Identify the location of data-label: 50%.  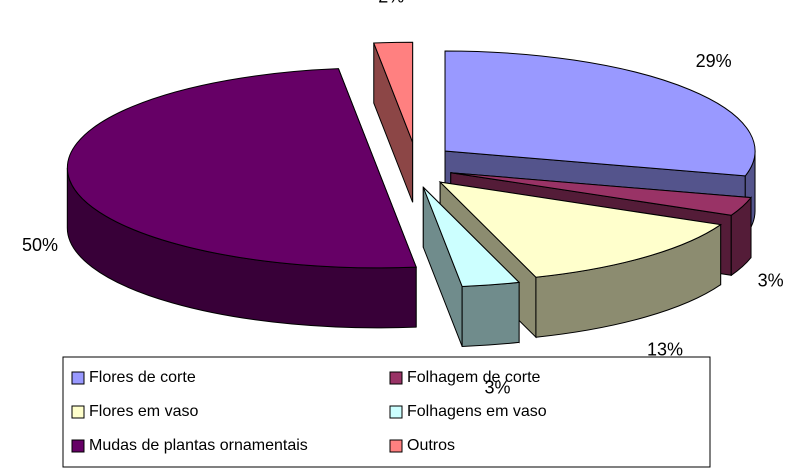
(40, 245).